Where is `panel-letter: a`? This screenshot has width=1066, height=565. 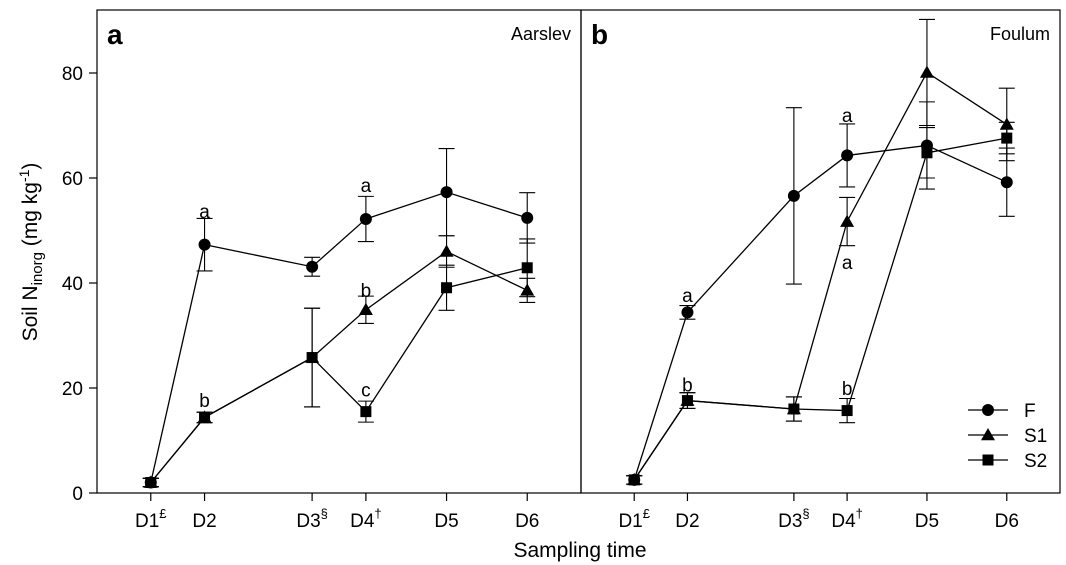 panel-letter: a is located at coordinates (115, 34).